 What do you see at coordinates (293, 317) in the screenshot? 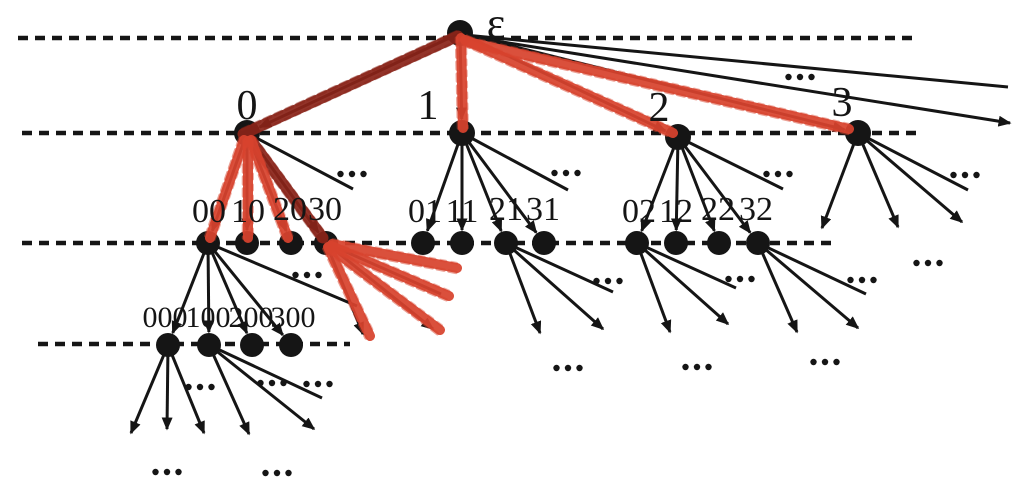
I see `tree-node-label-300: 300` at bounding box center [293, 317].